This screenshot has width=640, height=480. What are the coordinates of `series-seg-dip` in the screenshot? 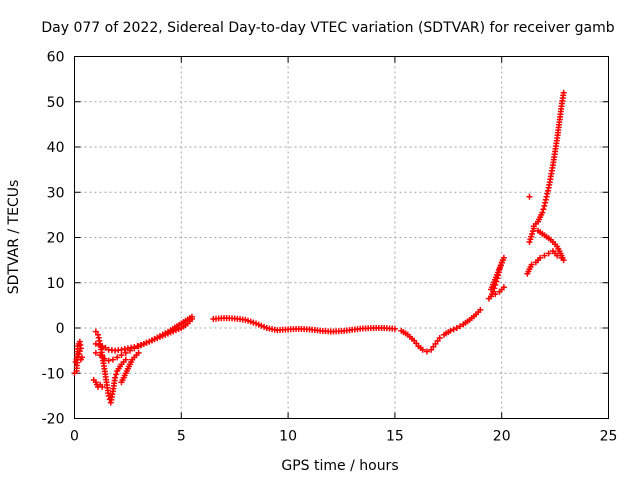 It's located at (420, 341).